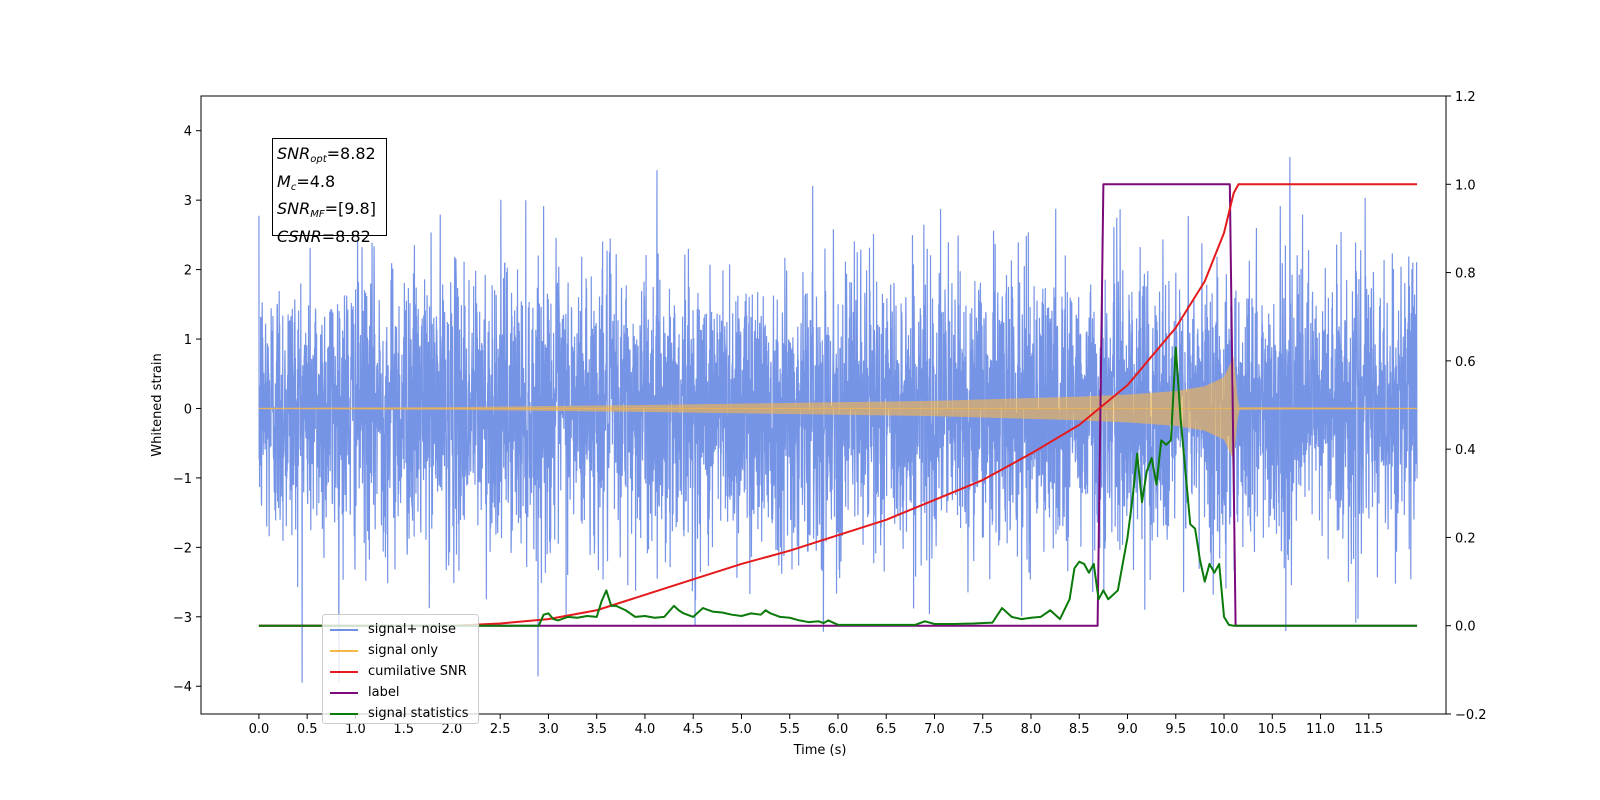 The image size is (1600, 800). I want to click on x-tick-label: 8.5, so click(1079, 729).